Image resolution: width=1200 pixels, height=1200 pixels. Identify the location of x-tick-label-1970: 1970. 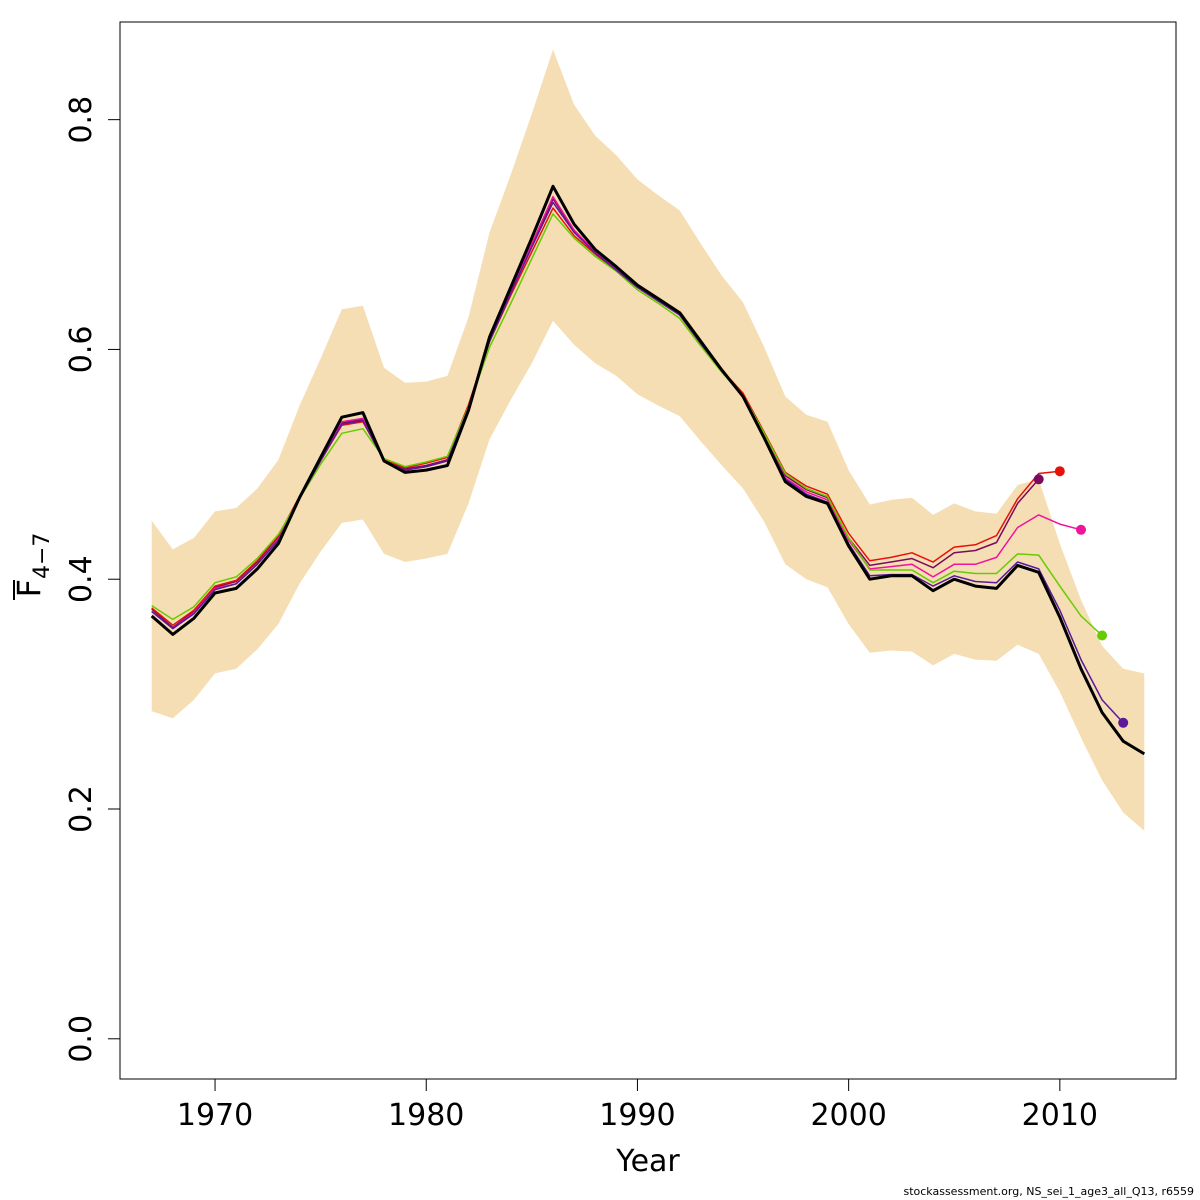
(215, 1115).